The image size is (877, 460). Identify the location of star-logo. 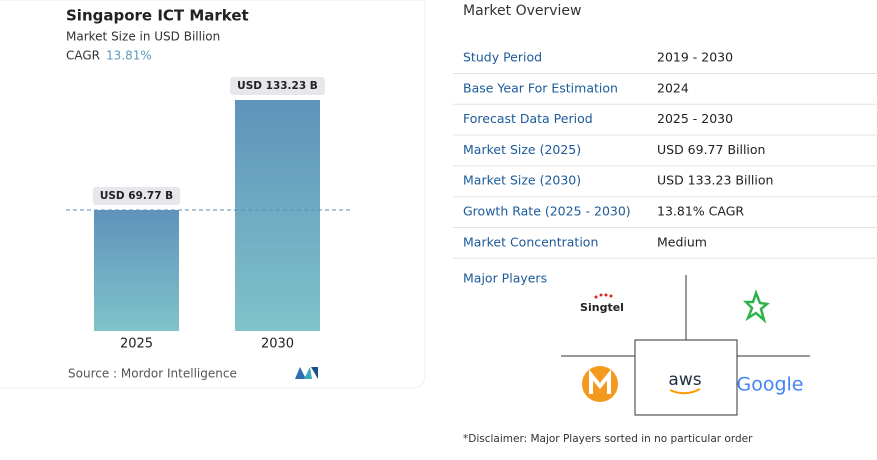
(756, 306).